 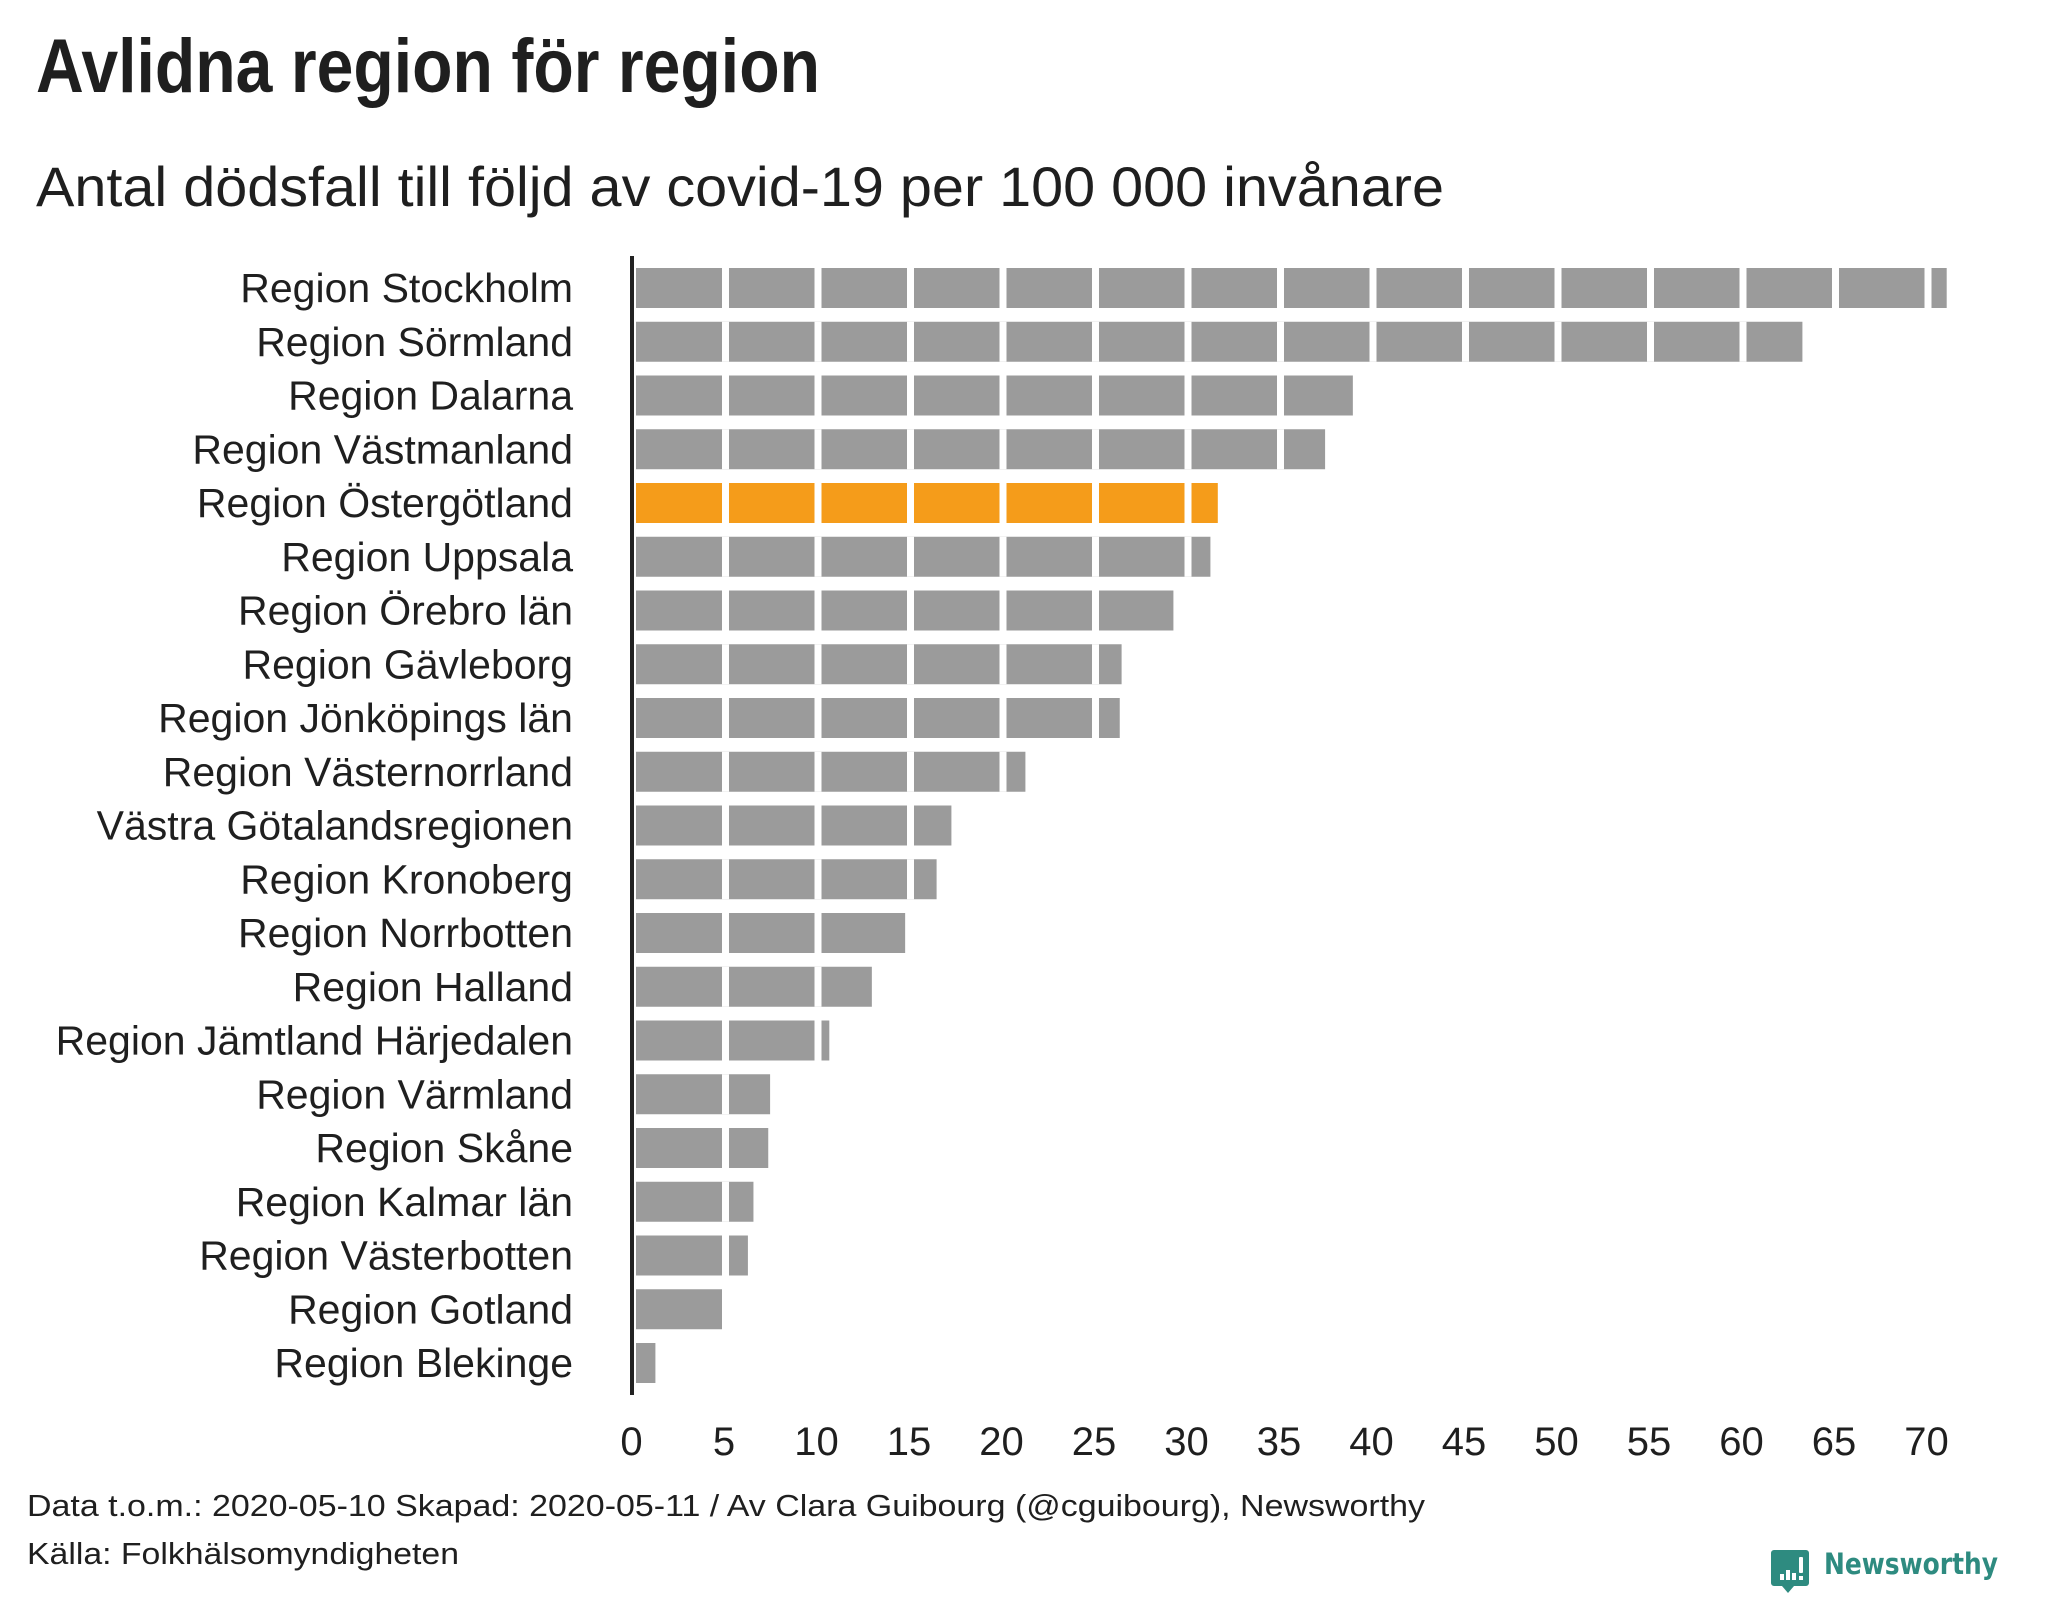 I want to click on category-label: Region Värmland, so click(x=414, y=1094).